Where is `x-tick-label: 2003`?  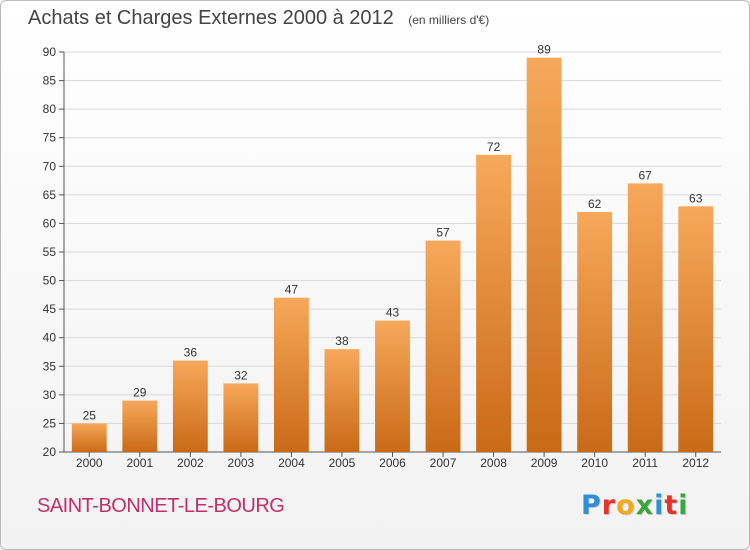 x-tick-label: 2003 is located at coordinates (241, 463).